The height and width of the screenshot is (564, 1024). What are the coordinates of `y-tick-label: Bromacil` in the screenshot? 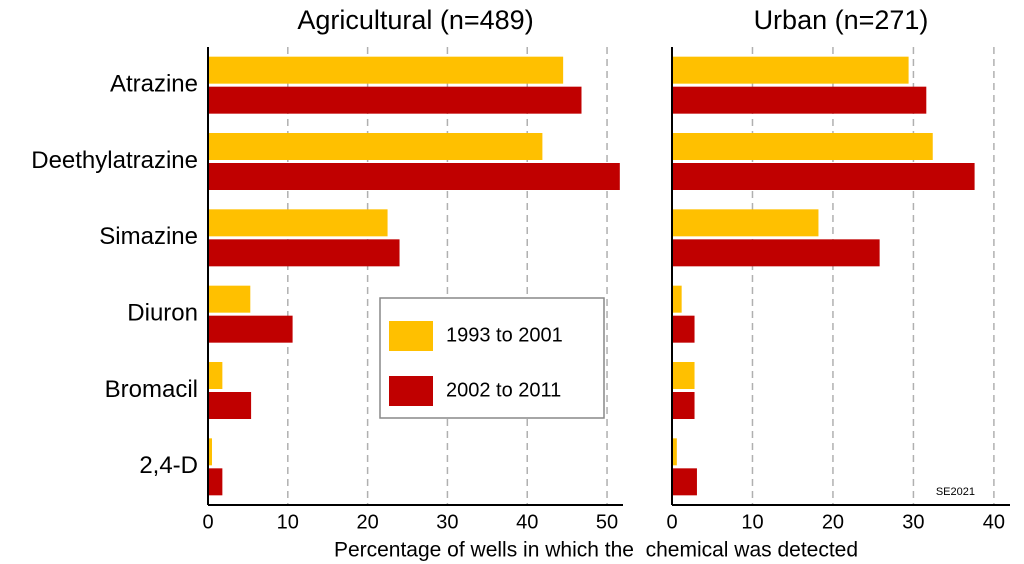 It's located at (151, 389).